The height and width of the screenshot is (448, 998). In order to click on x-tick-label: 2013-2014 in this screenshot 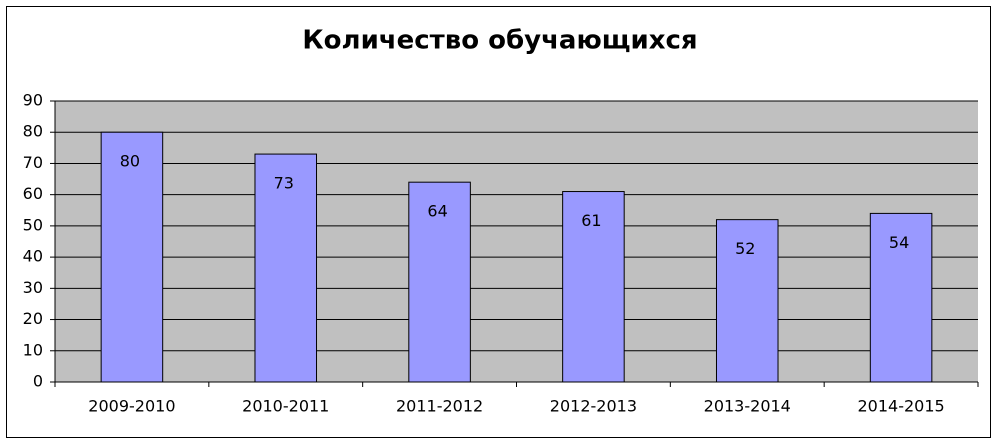, I will do `click(747, 406)`.